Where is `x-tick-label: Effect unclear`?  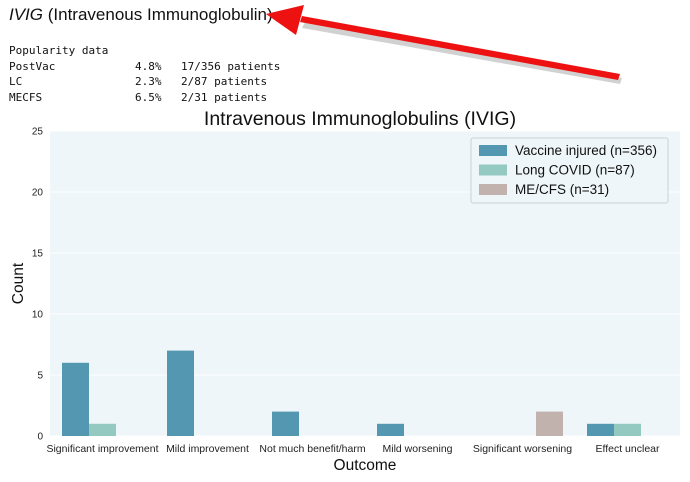
x-tick-label: Effect unclear is located at coordinates (627, 449).